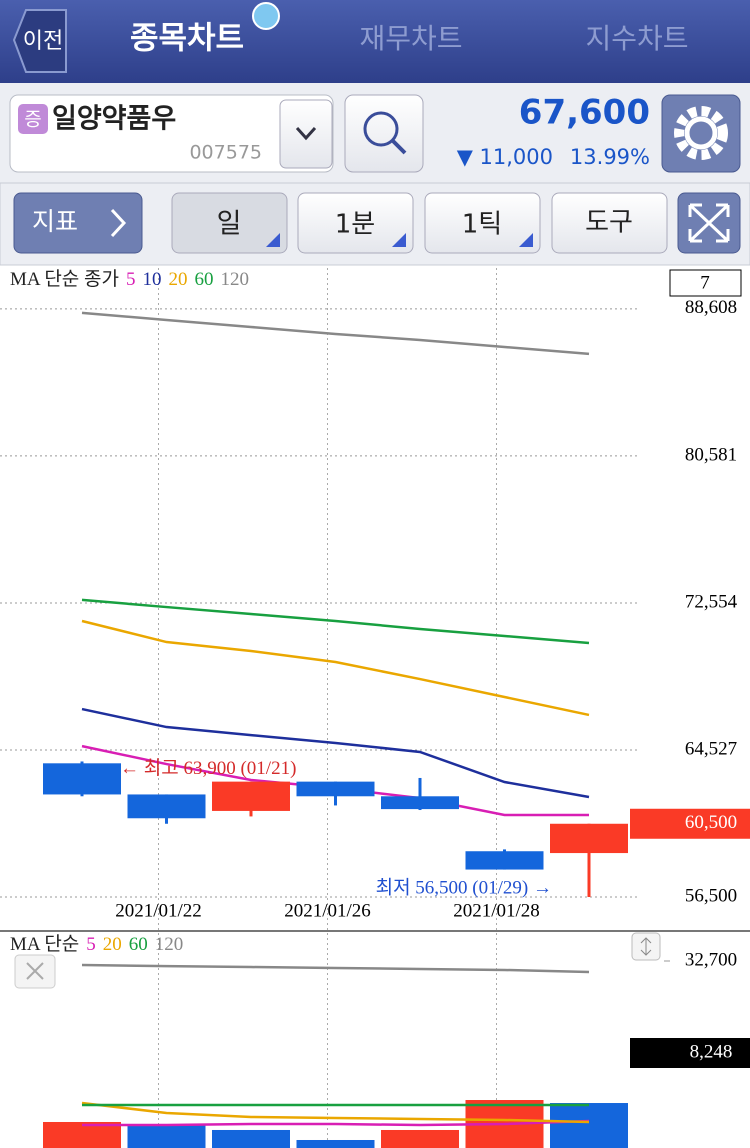 The width and height of the screenshot is (750, 1148). I want to click on x-tick-label: 2021/01/28, so click(496, 910).